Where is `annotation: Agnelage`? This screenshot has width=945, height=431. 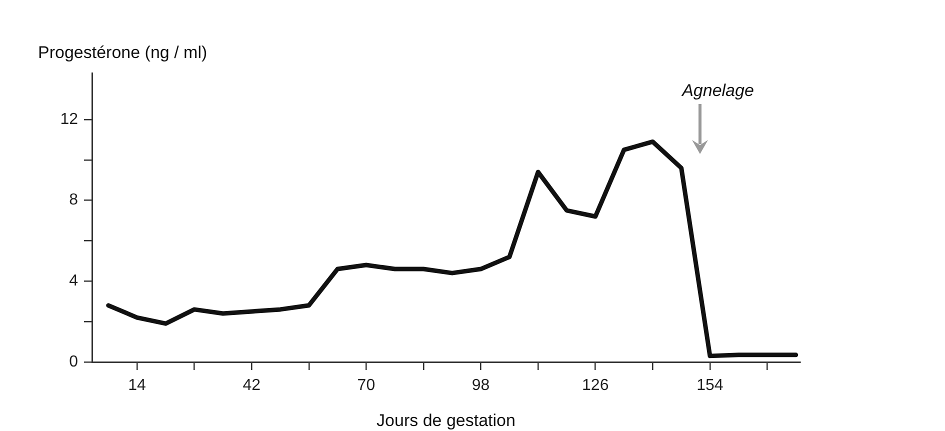 annotation: Agnelage is located at coordinates (717, 90).